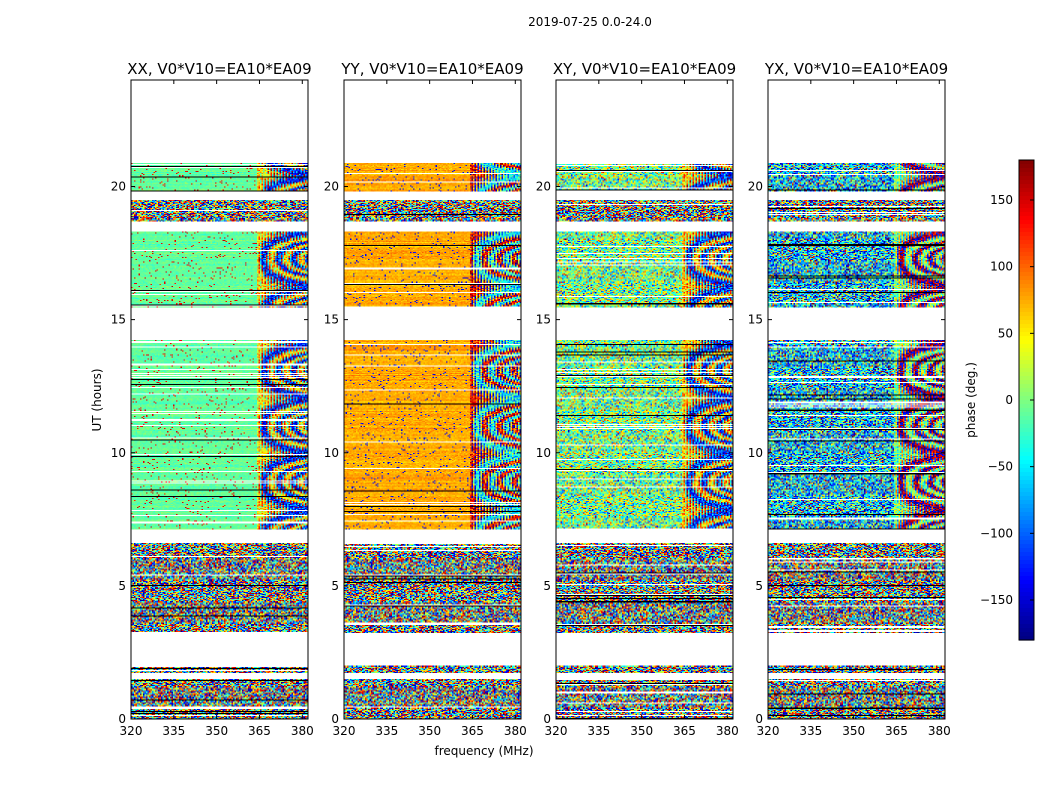 Image resolution: width=1050 pixels, height=800 pixels. I want to click on y-axis-label: UT (hours), so click(97, 399).